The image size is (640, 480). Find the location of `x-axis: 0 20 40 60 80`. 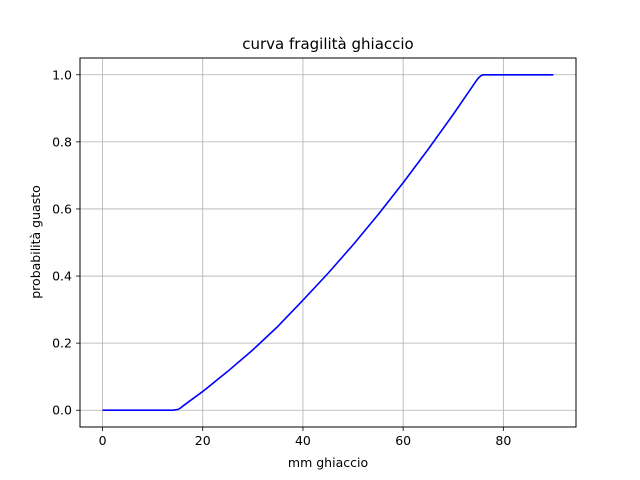

x-axis: 0 20 40 60 80 is located at coordinates (305, 437).